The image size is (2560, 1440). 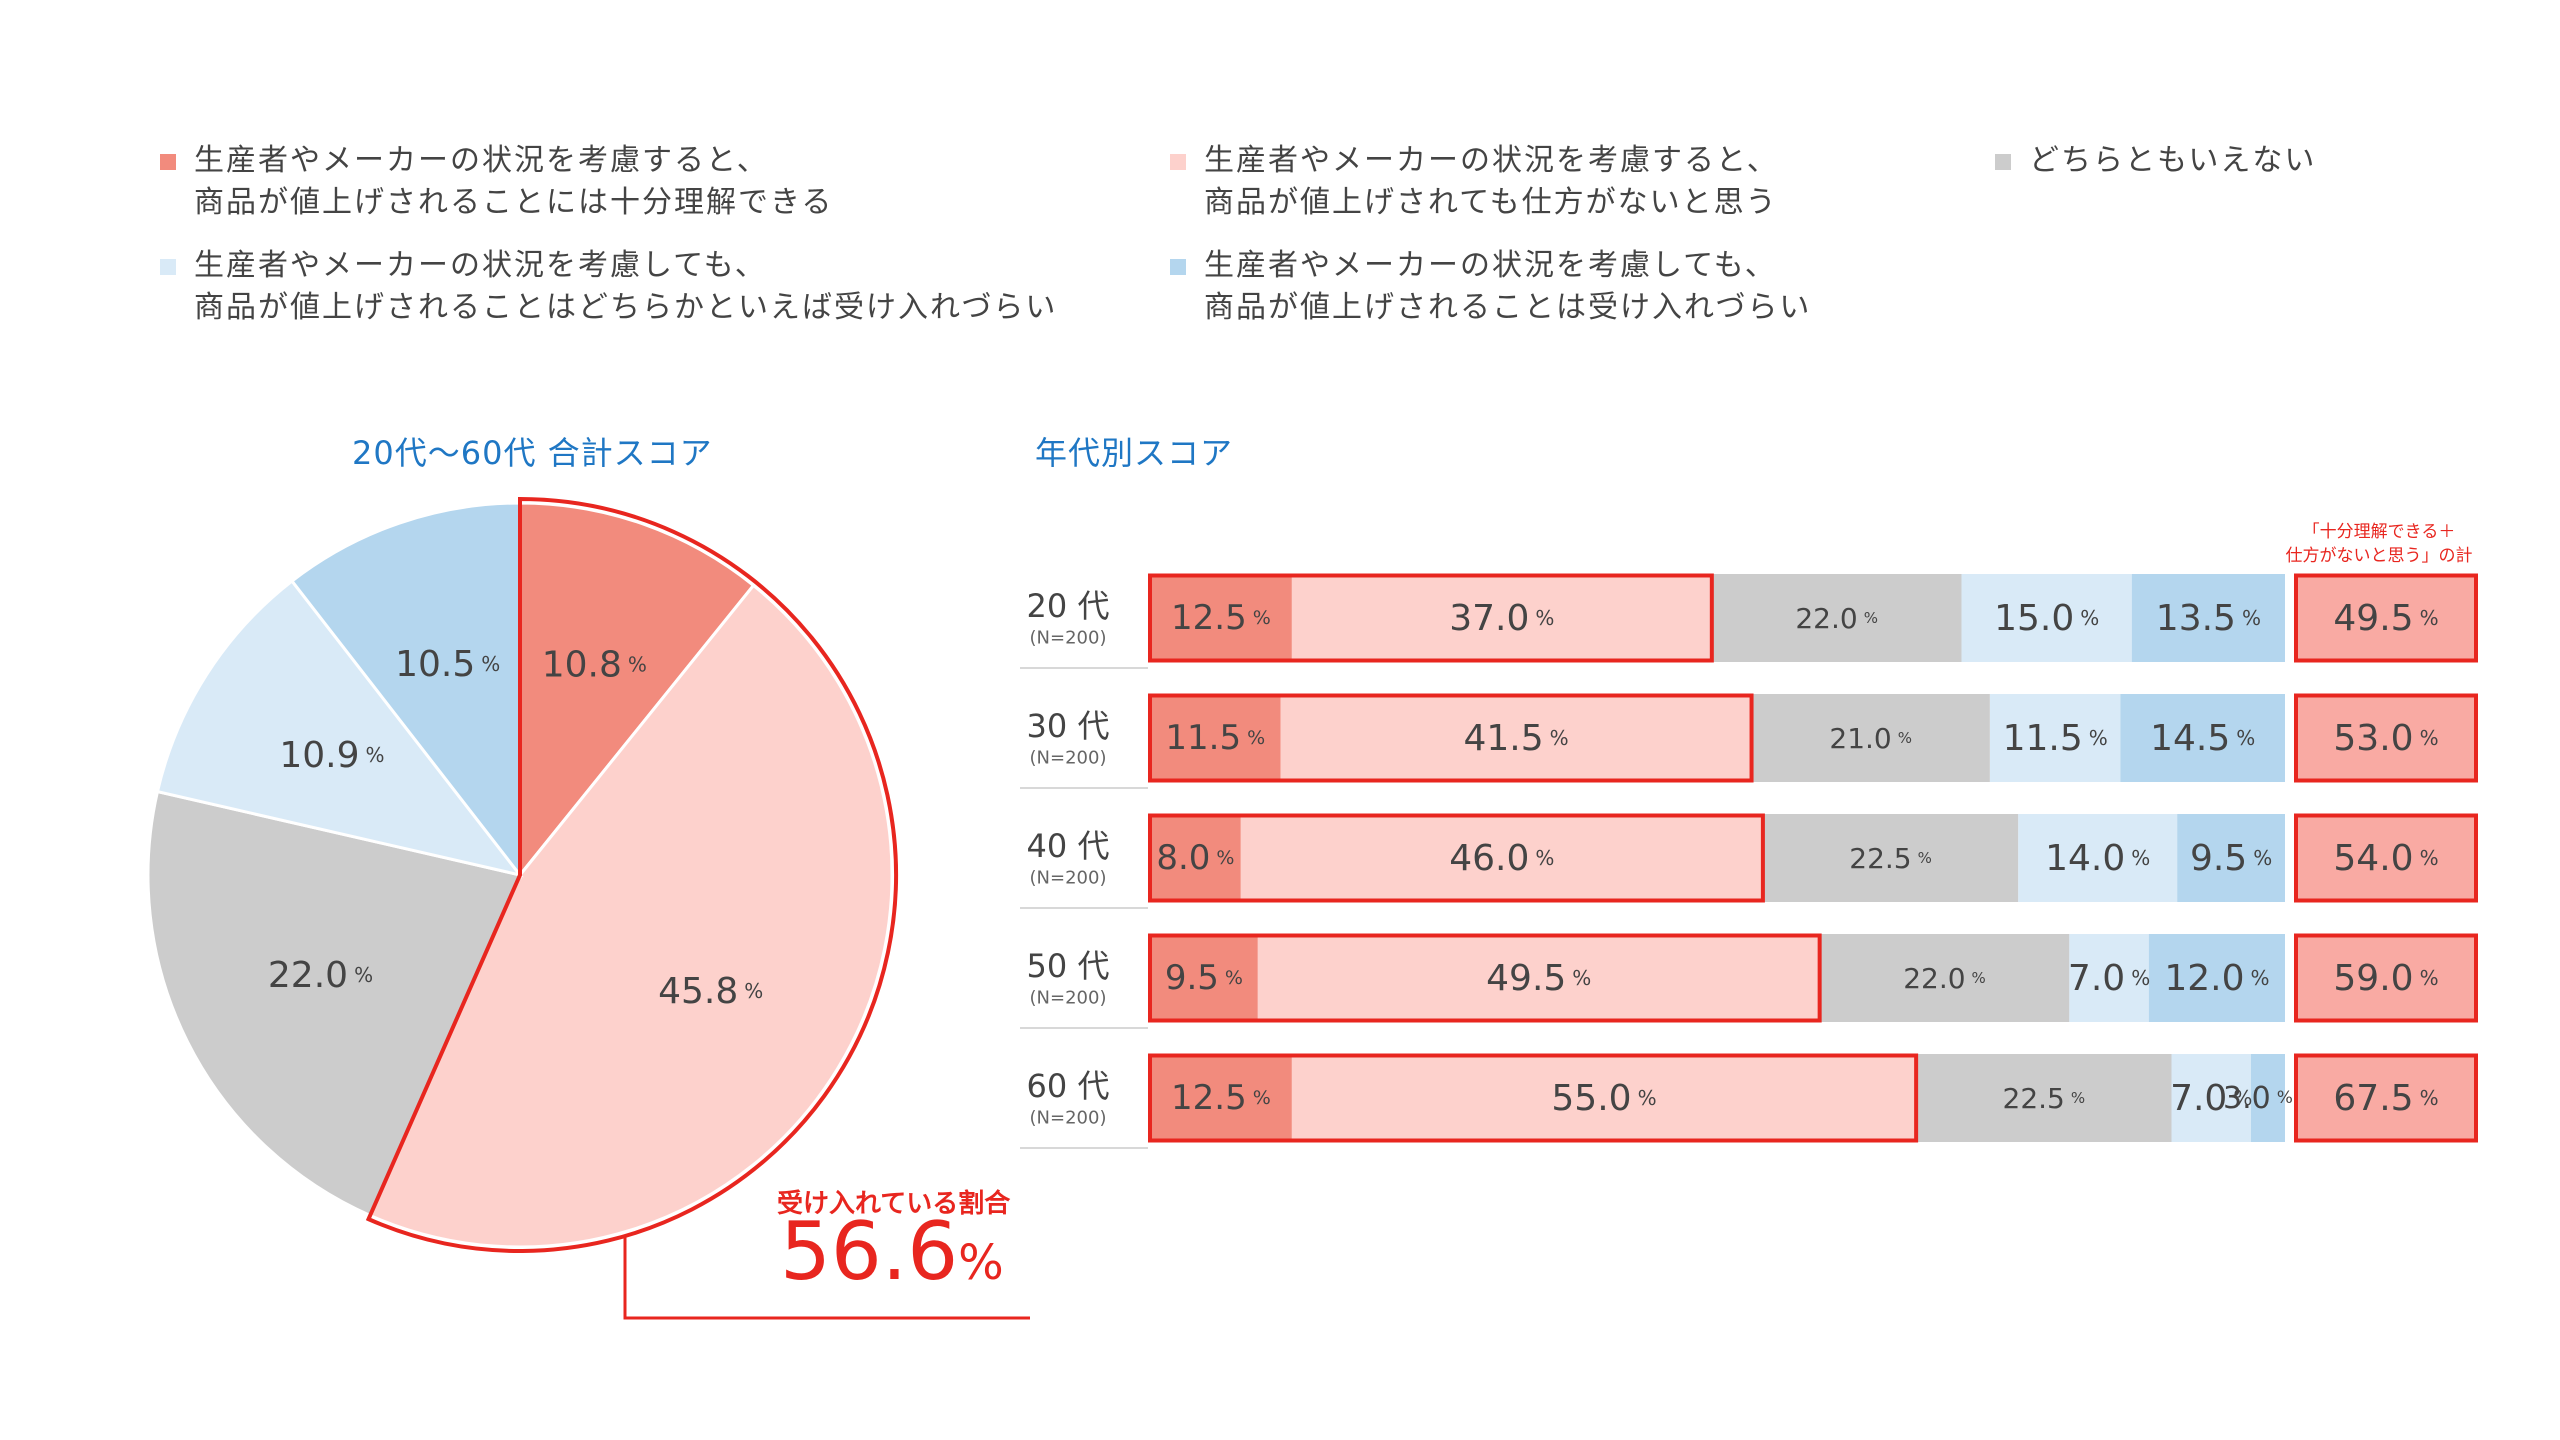 What do you see at coordinates (594, 664) in the screenshot?
I see `pie-slice-label: 10.8%` at bounding box center [594, 664].